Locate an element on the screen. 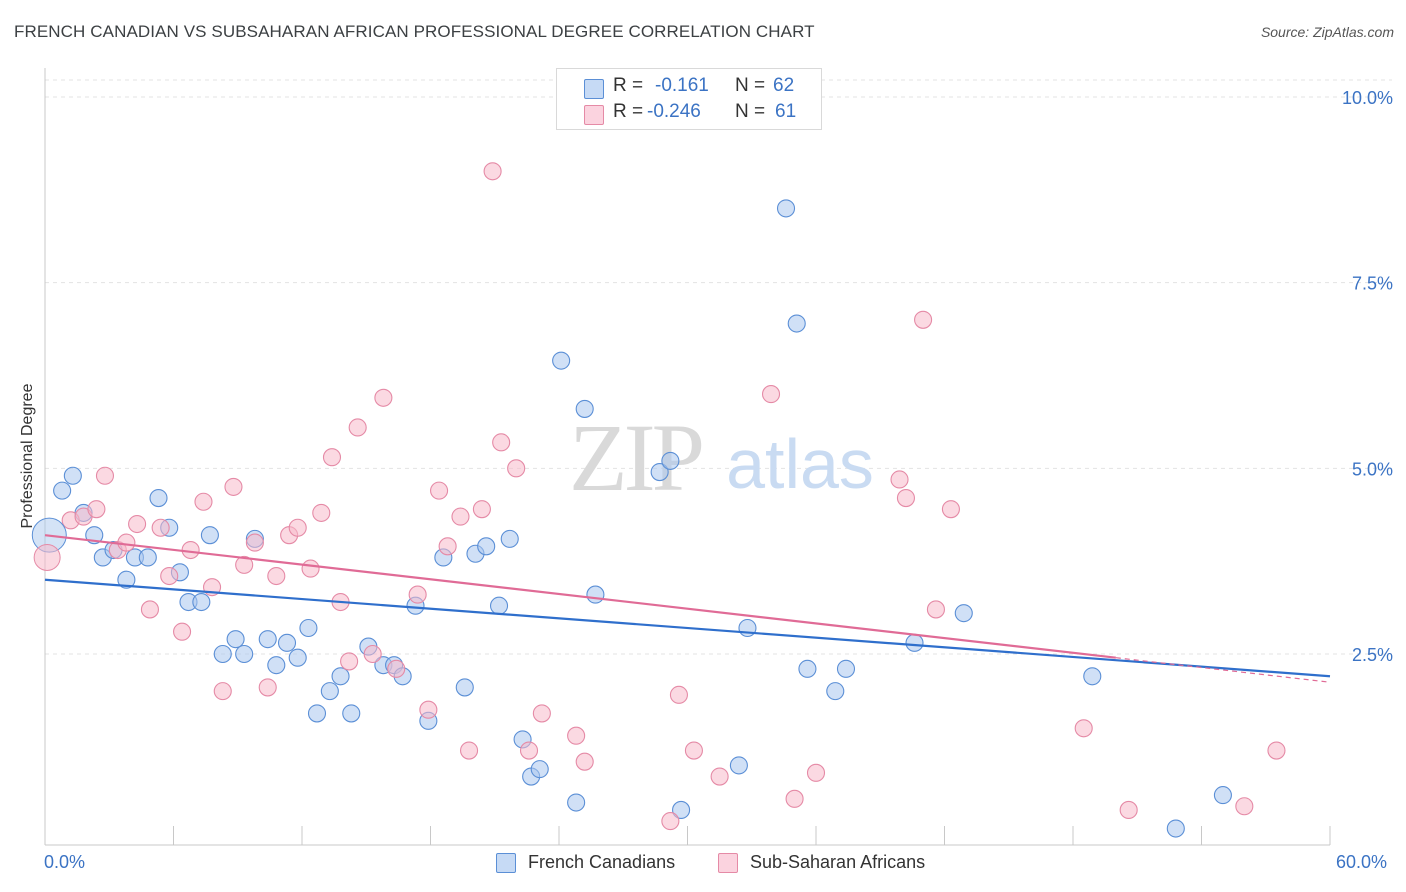 The width and height of the screenshot is (1406, 892). sub-saharan-africans-trendline is located at coordinates (580, 596).